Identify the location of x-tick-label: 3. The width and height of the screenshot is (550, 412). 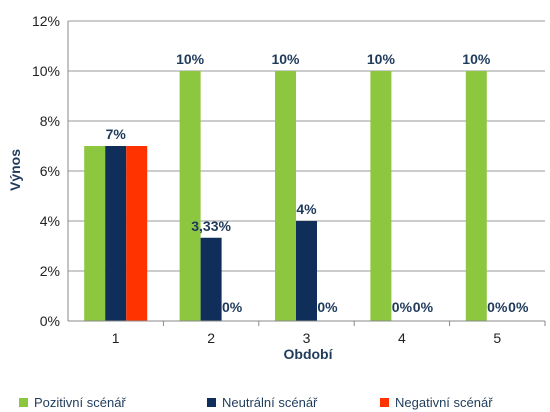
(307, 338).